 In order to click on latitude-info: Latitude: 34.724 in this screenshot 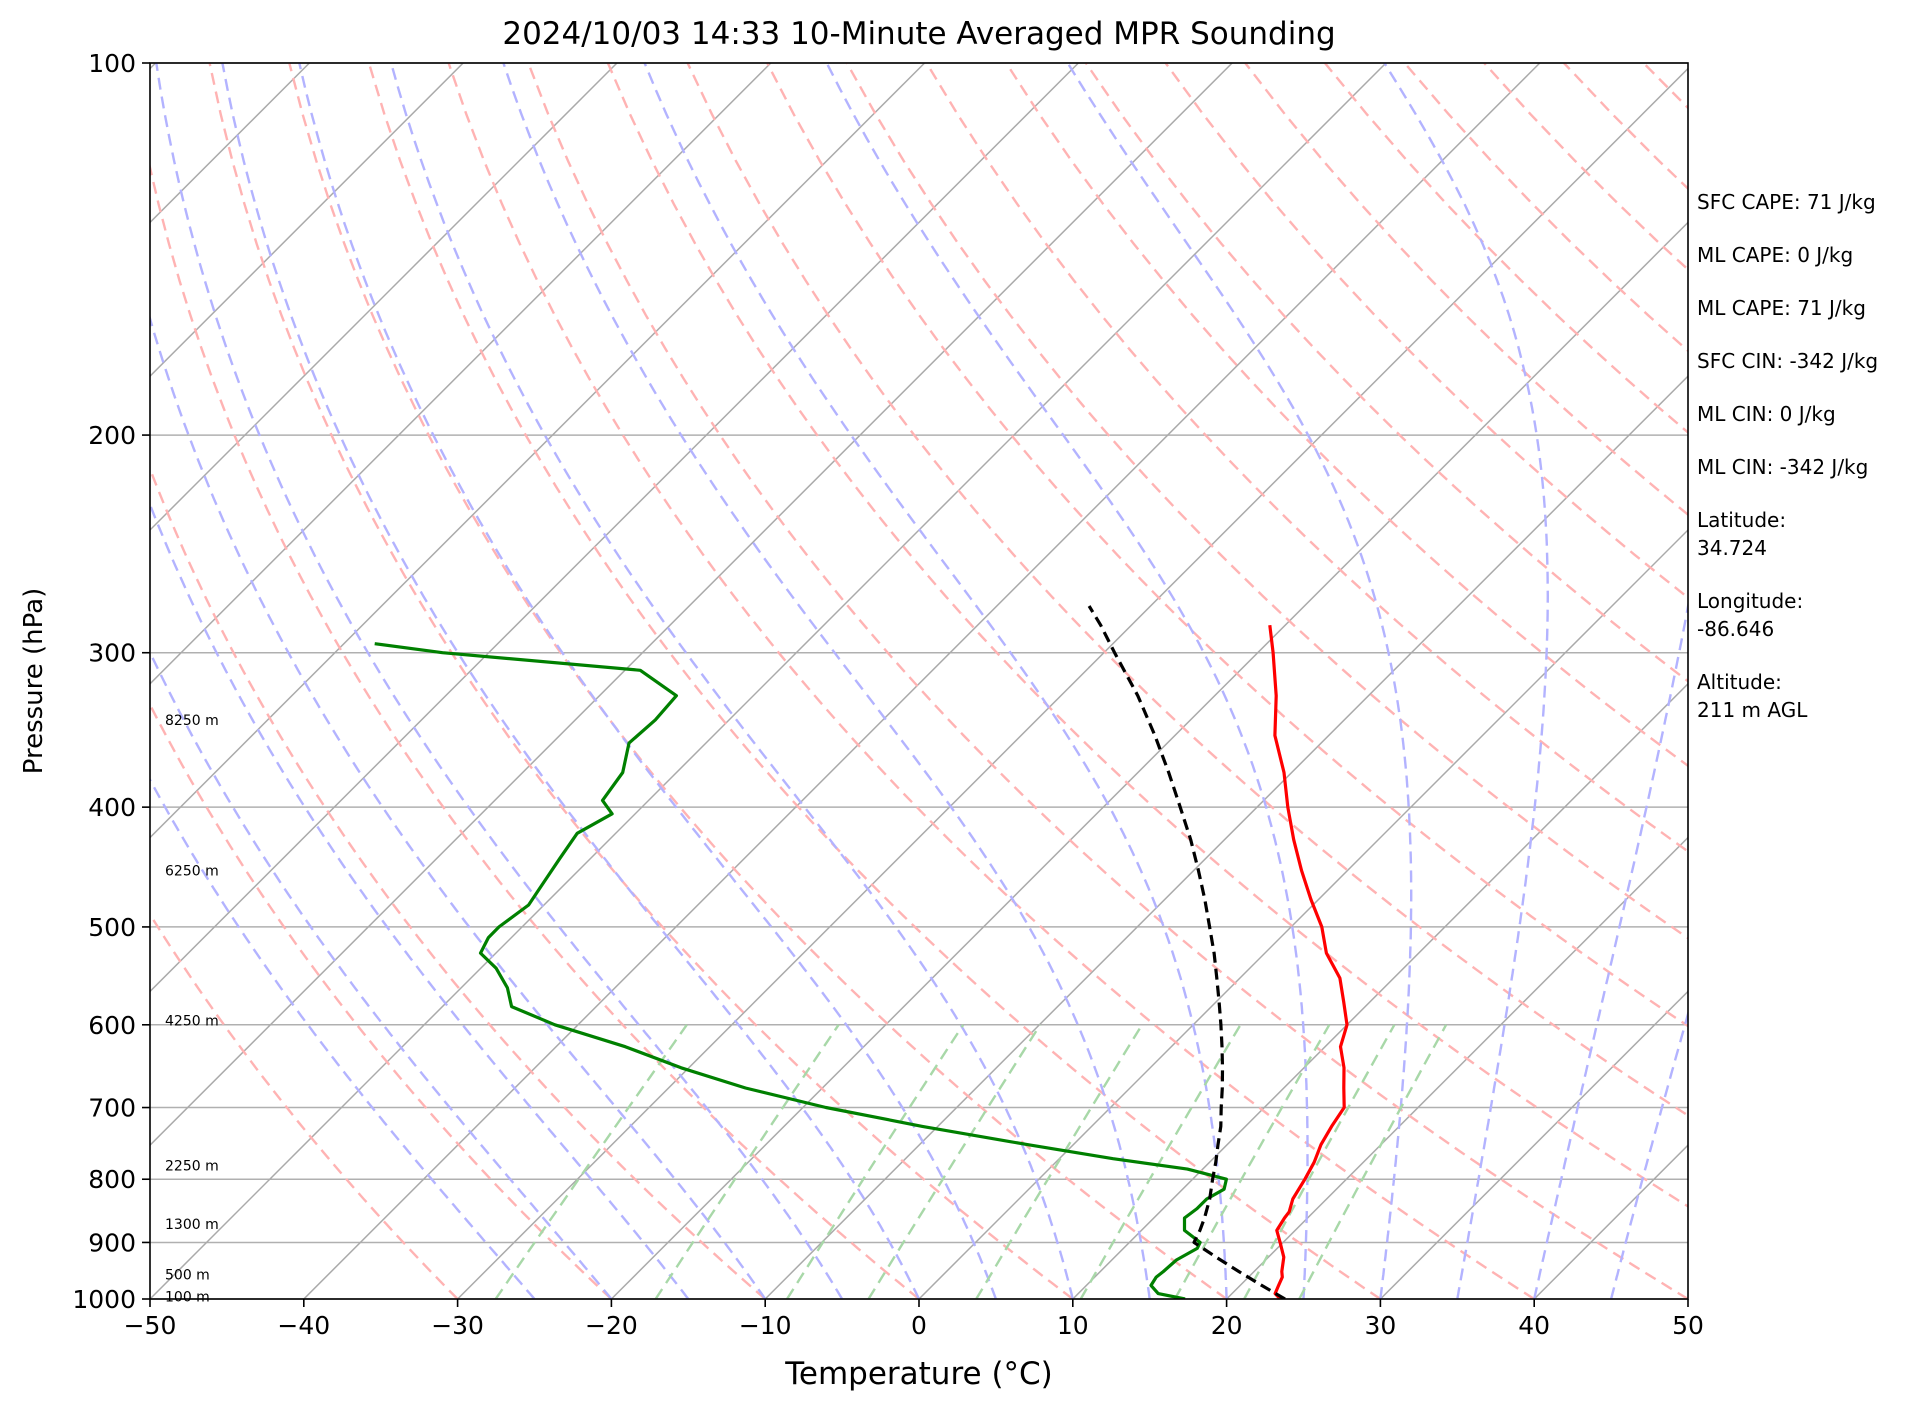, I will do `click(1802, 534)`.